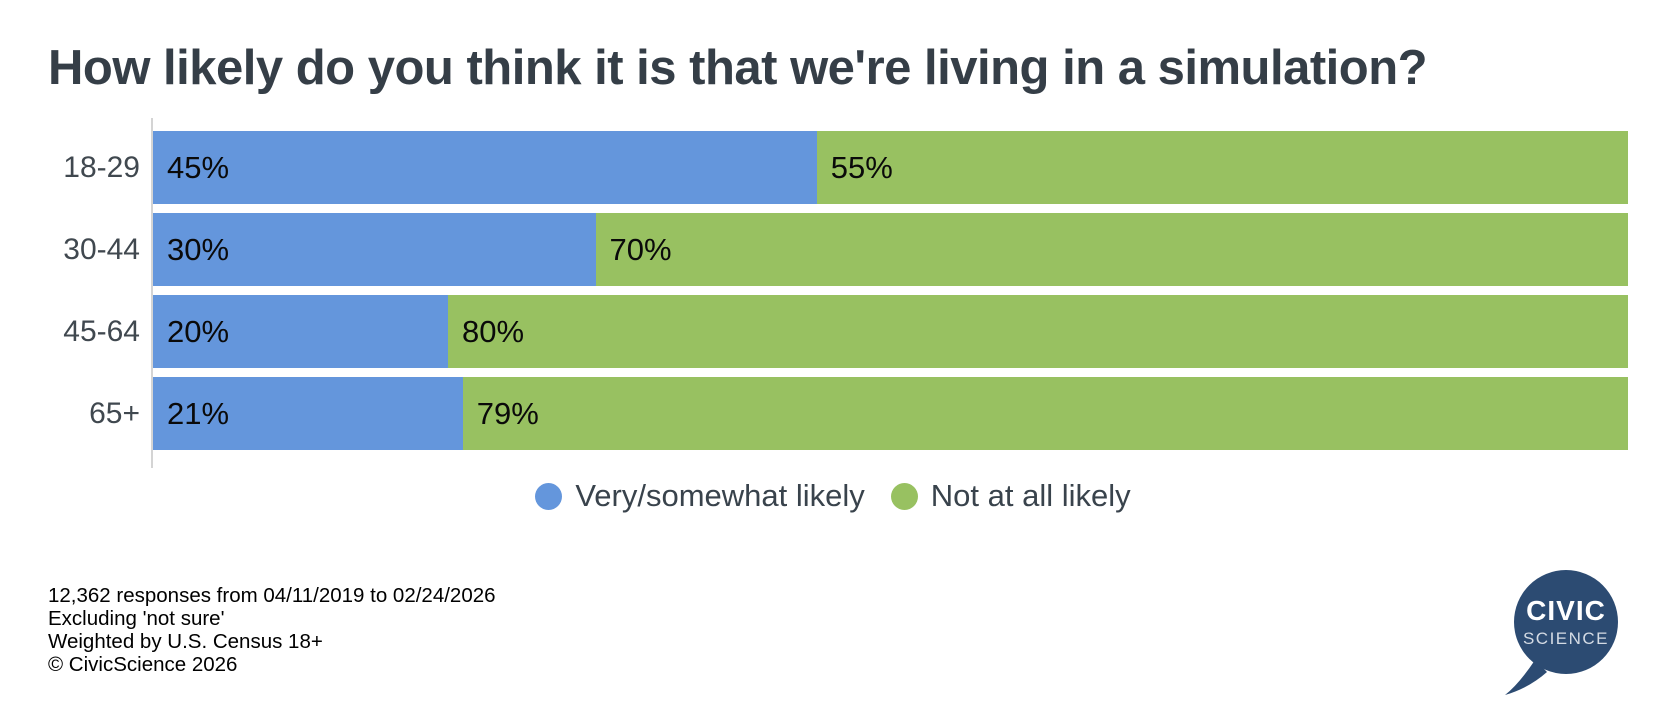 The image size is (1666, 720). Describe the element at coordinates (136, 618) in the screenshot. I see `footnote-excluding: Excluding 'not sure'` at that location.